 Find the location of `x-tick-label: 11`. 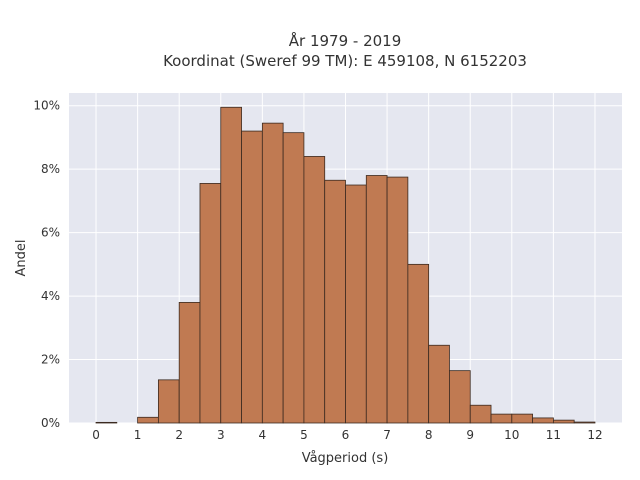

x-tick-label: 11 is located at coordinates (553, 435).